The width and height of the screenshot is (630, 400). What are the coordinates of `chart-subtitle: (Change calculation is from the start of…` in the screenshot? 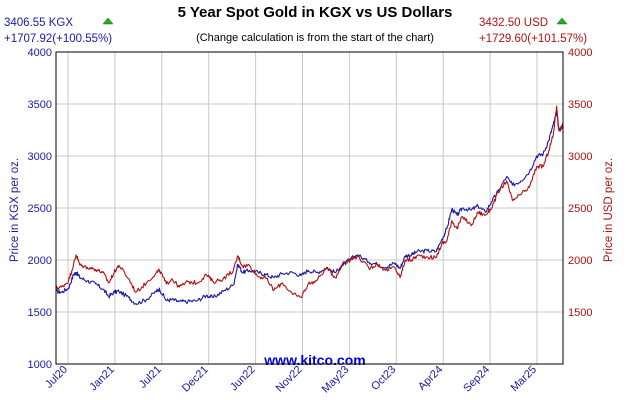 It's located at (315, 38).